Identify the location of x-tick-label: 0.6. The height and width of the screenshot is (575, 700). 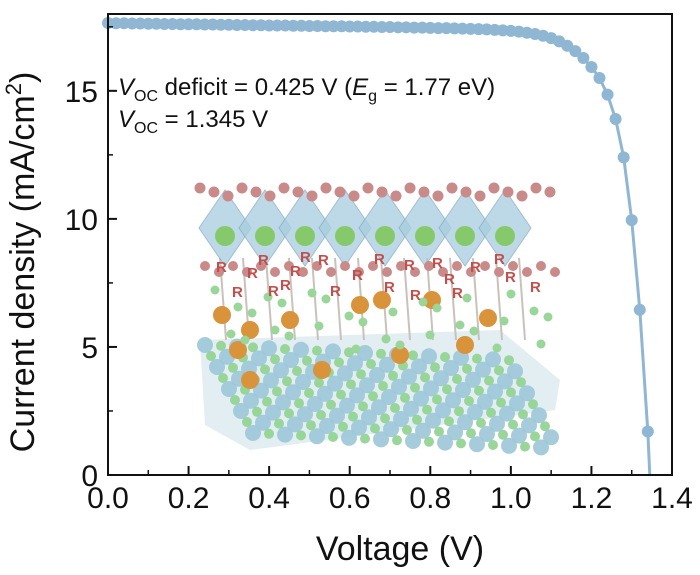
(350, 498).